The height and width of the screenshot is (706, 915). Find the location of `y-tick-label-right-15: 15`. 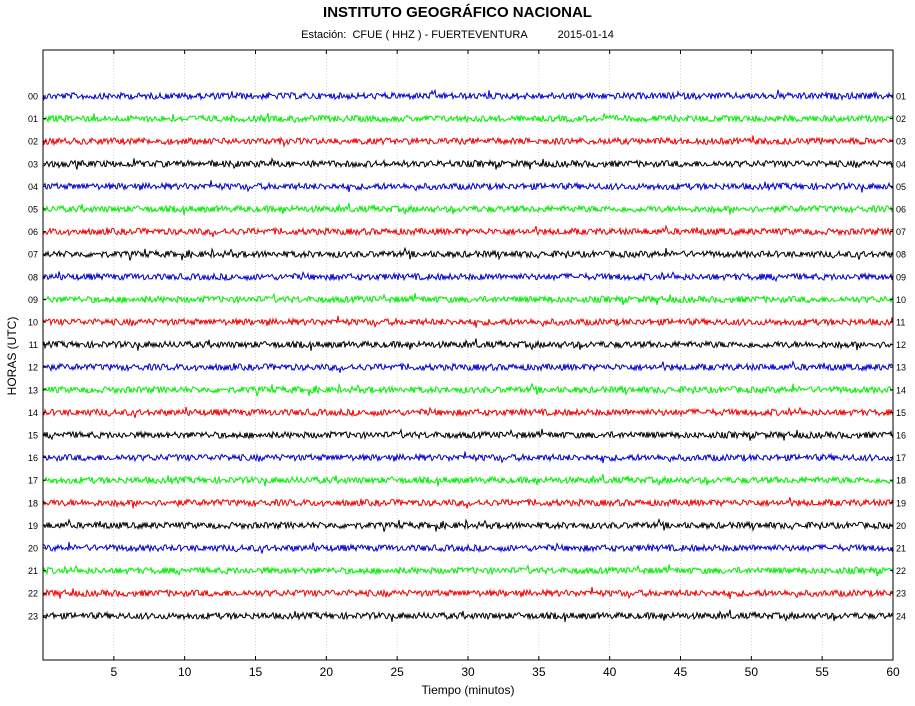

y-tick-label-right-15: 15 is located at coordinates (901, 413).